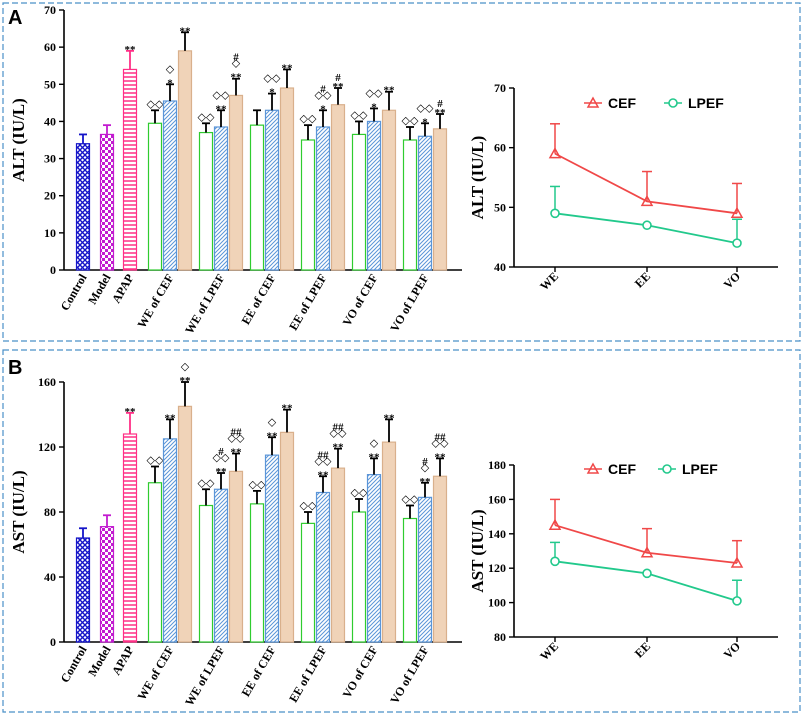  Describe the element at coordinates (123, 661) in the screenshot. I see `x-category-label: APAP` at that location.